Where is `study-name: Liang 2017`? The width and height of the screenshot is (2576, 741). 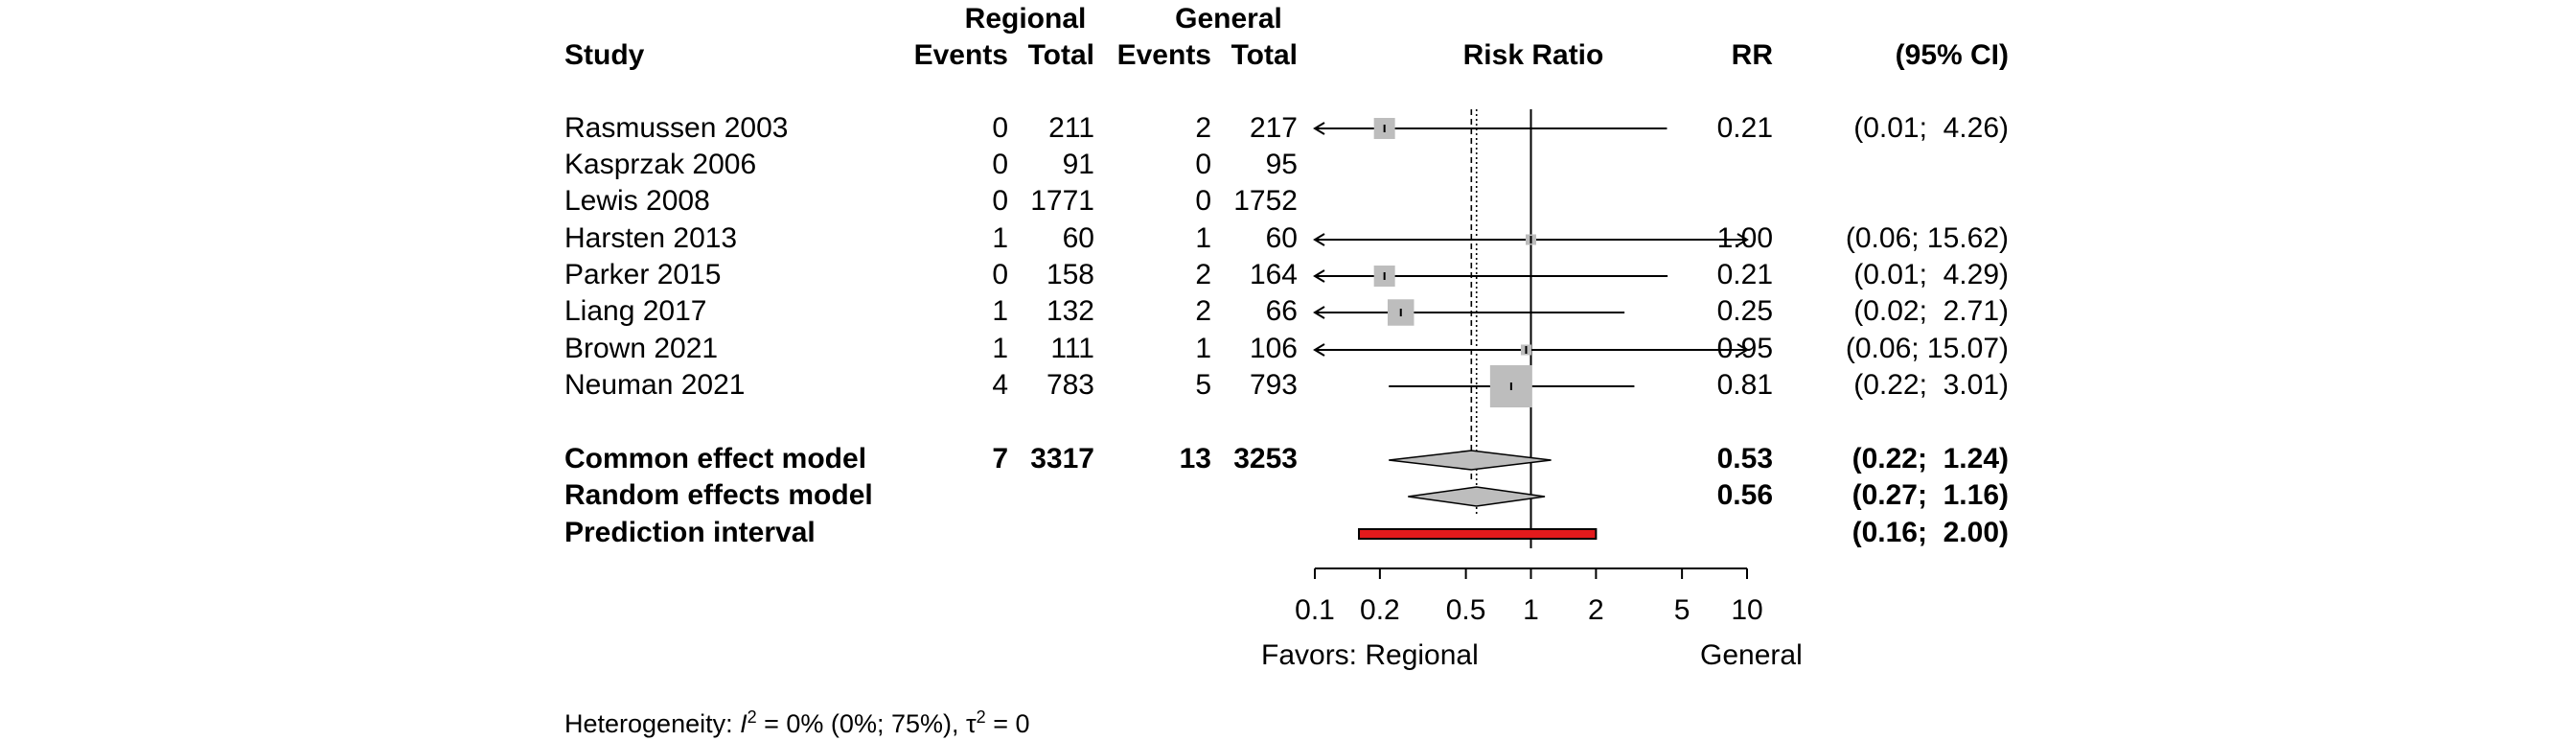 study-name: Liang 2017 is located at coordinates (635, 311).